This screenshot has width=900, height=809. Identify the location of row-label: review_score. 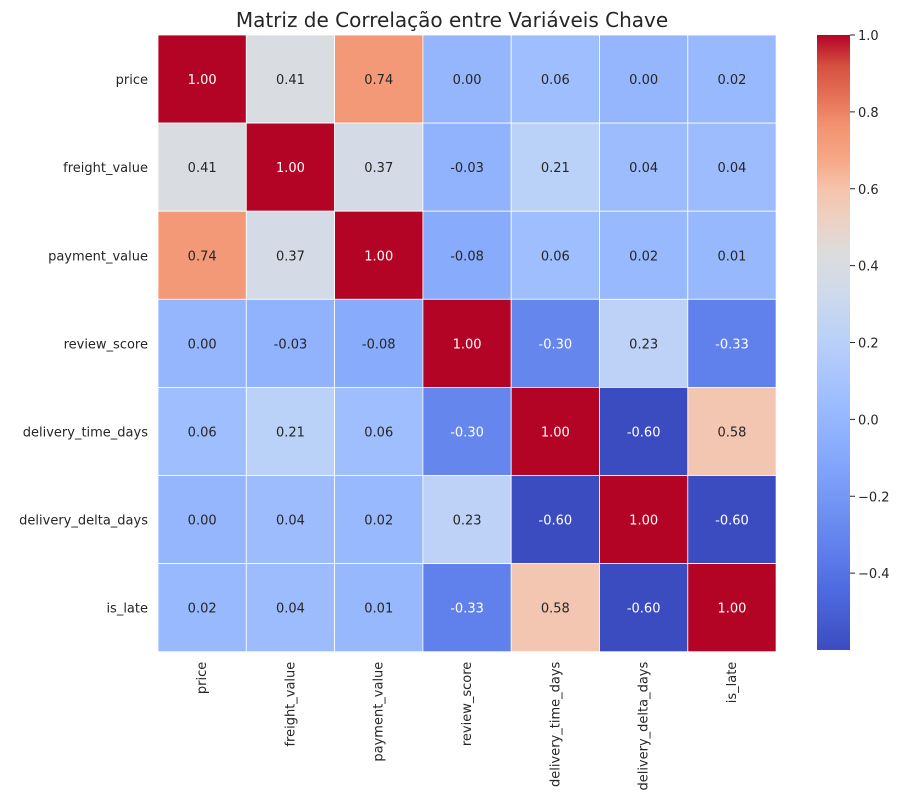
(106, 344).